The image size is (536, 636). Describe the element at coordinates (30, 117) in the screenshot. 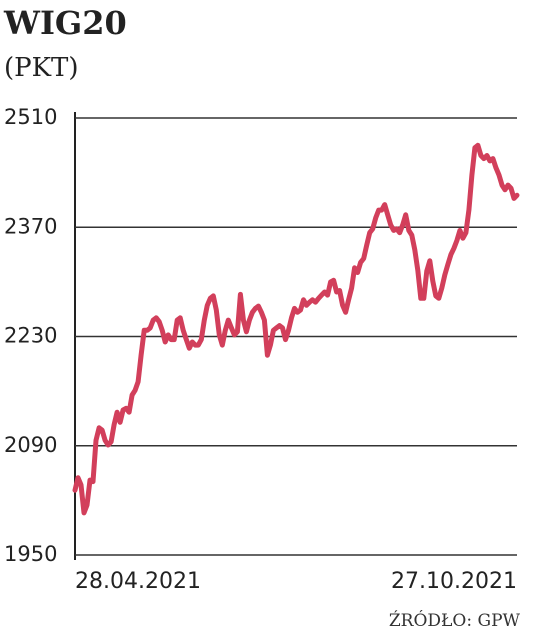

I see `y-tick-label: 2510` at that location.